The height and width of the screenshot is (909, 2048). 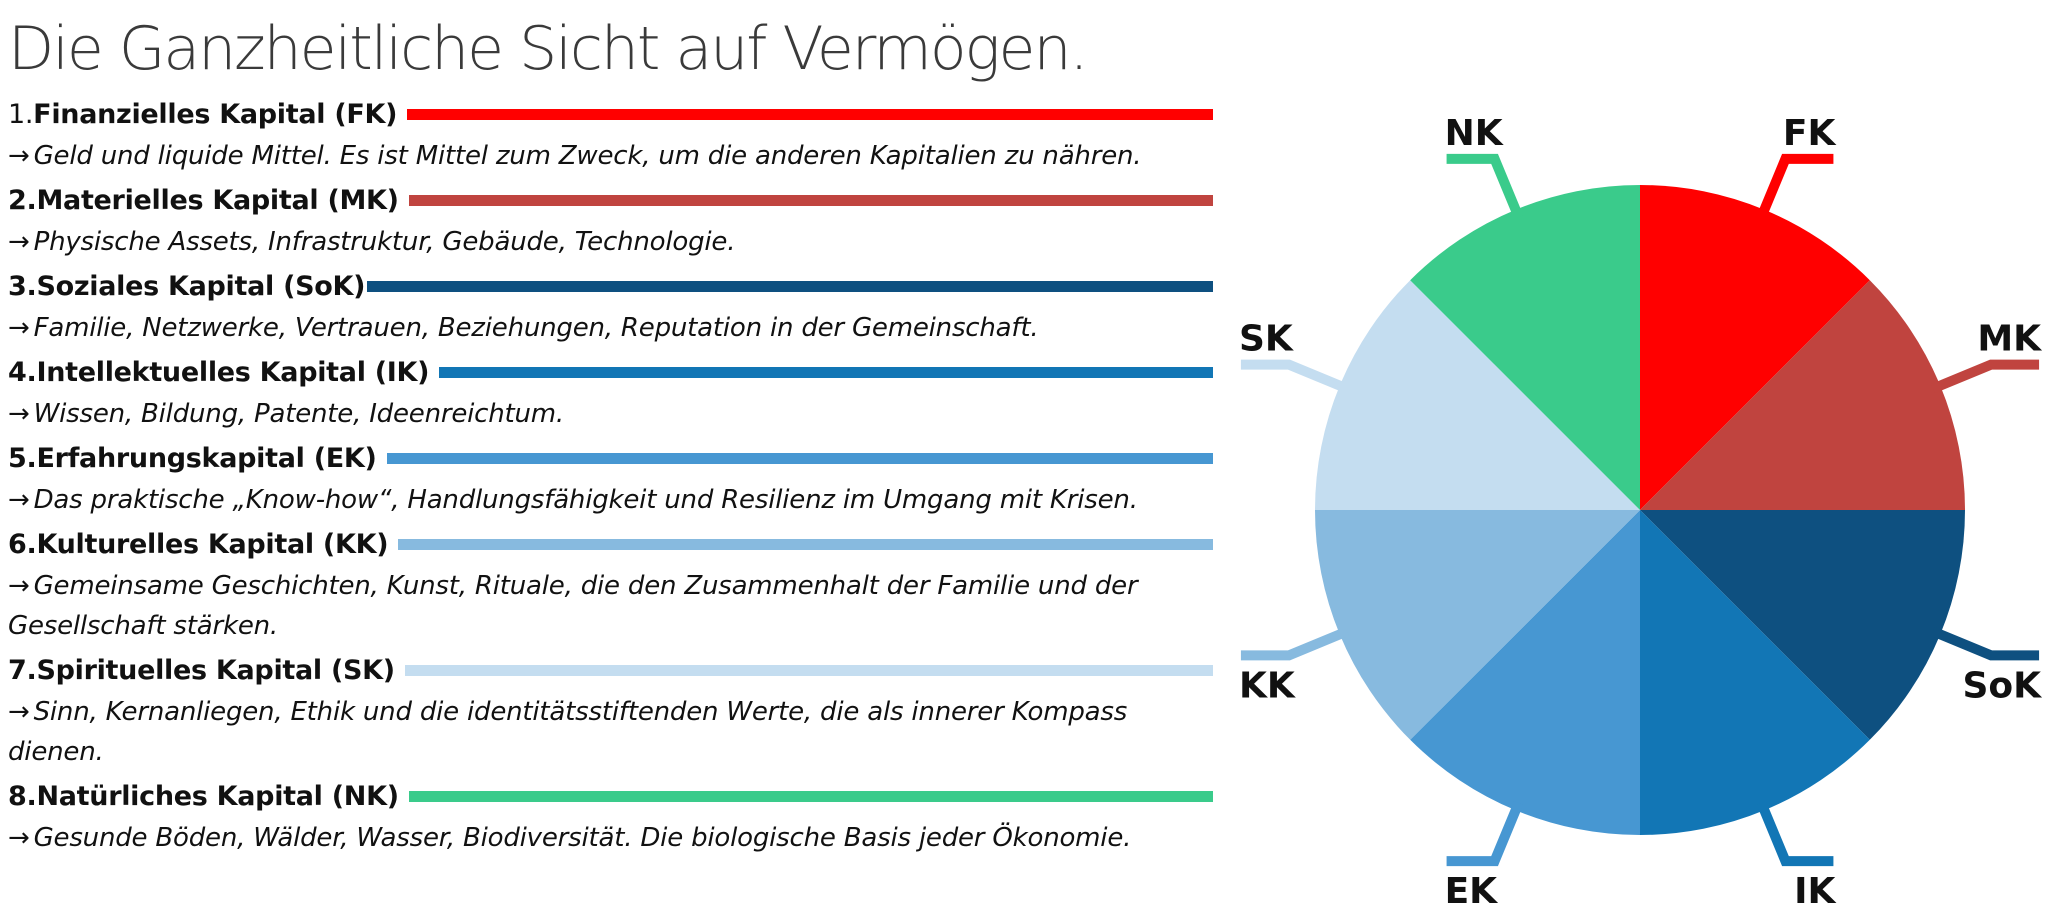 I want to click on segment-label-fk: FK, so click(x=1810, y=133).